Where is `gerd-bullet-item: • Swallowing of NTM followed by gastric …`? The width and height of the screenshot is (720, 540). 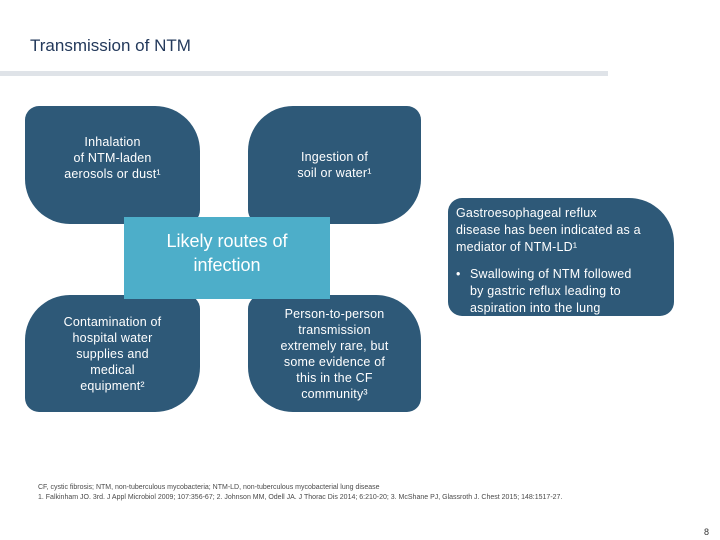 gerd-bullet-item: • Swallowing of NTM followed by gastric … is located at coordinates (562, 291).